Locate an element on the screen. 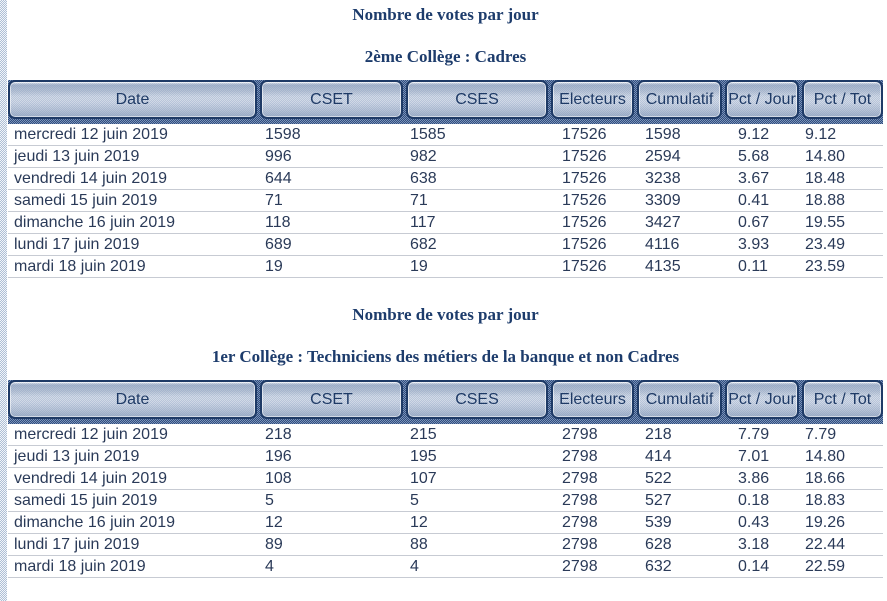  table-title: Nombre de votes par jour is located at coordinates (445, 314).